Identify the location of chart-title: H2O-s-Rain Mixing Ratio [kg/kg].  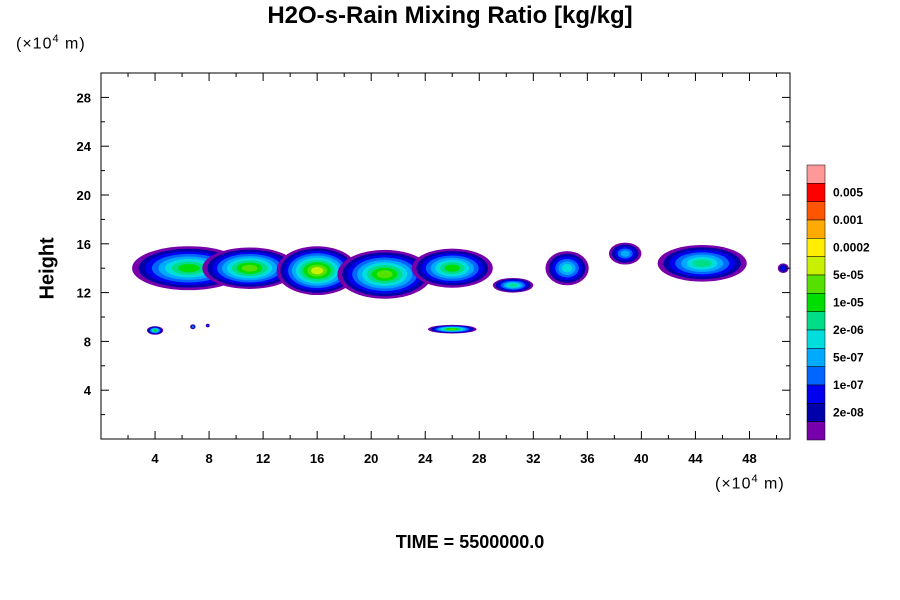
(450, 15).